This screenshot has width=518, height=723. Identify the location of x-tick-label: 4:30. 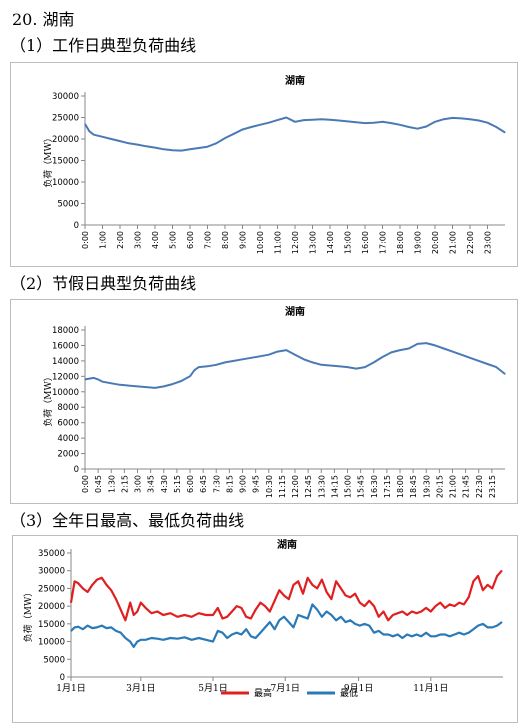
(164, 484).